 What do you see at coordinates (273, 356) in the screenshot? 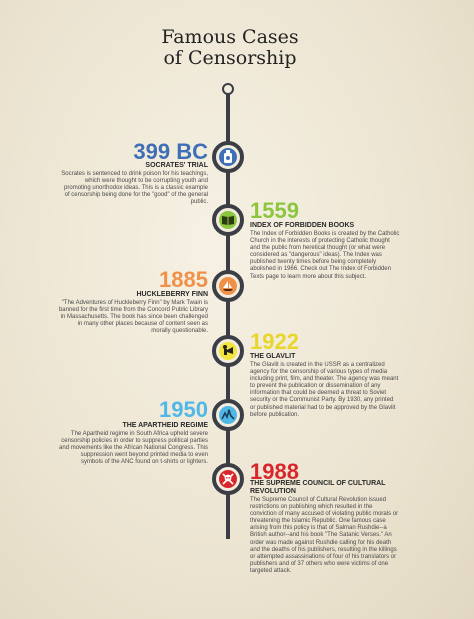
I see `heading-glavlit: THE GLAVLIT` at bounding box center [273, 356].